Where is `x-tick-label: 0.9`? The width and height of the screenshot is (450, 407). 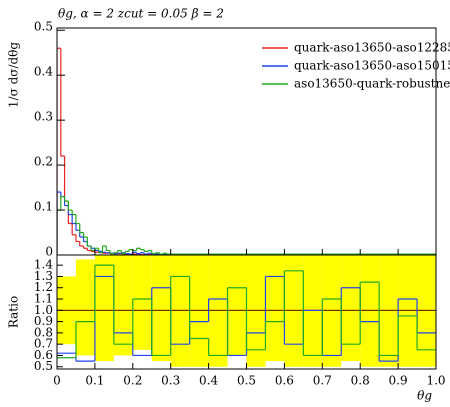
x-tick-label: 0.9 is located at coordinates (398, 381).